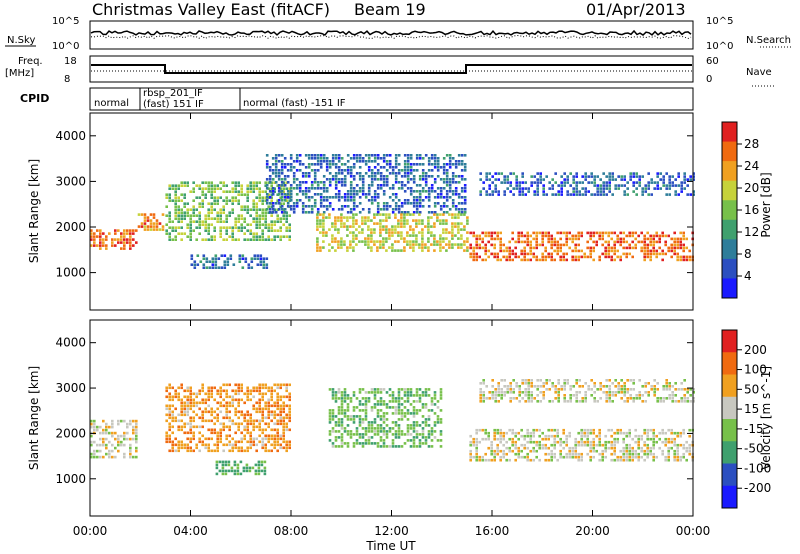 The height and width of the screenshot is (554, 800). What do you see at coordinates (751, 166) in the screenshot?
I see `colorbar-tick-label: 24` at bounding box center [751, 166].